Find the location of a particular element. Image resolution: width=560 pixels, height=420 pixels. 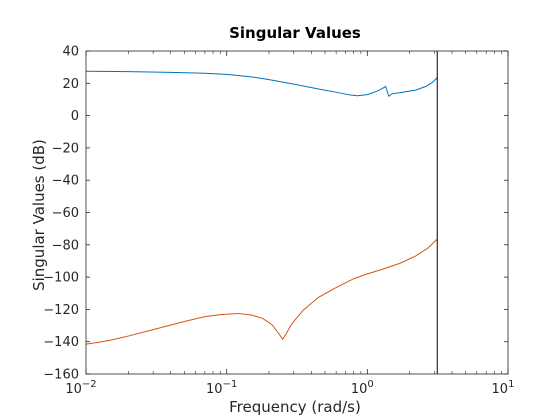

x-axis-label: Frequency (rad/s) is located at coordinates (295, 407).